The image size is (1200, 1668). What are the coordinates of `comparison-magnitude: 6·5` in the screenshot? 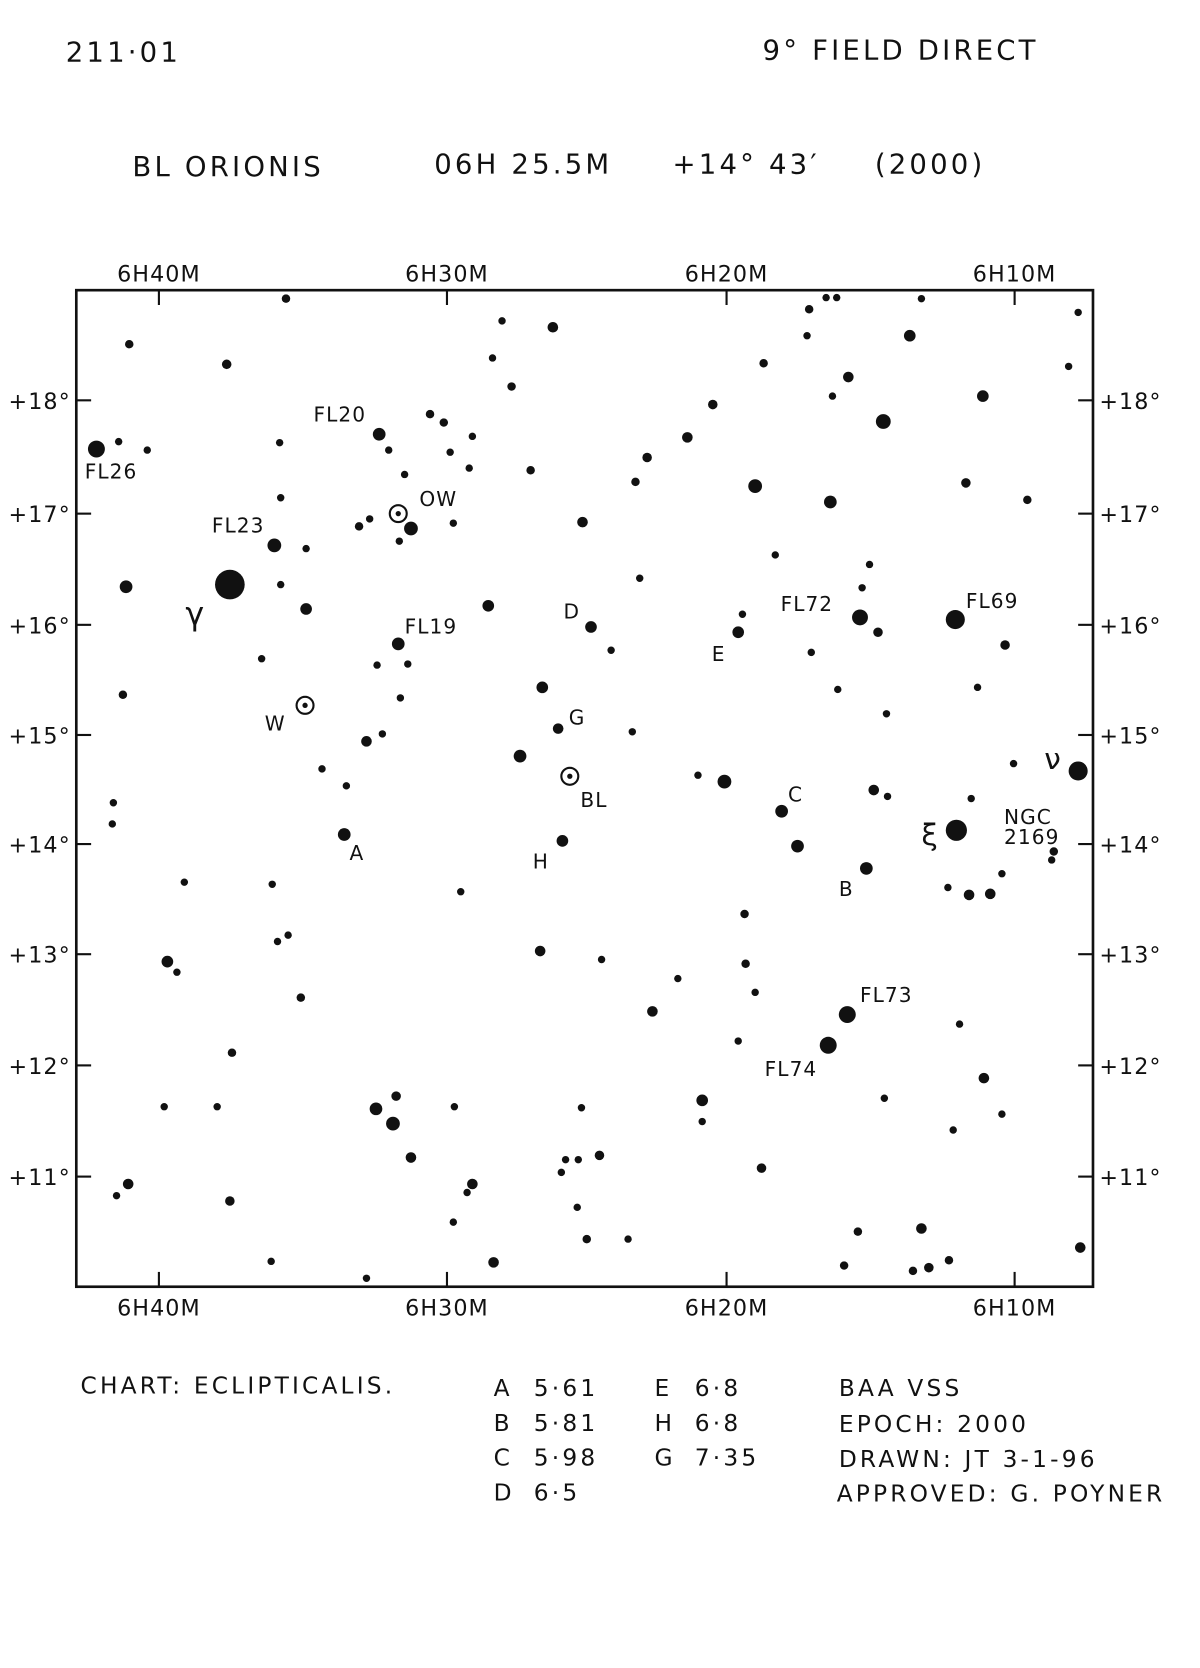 It's located at (557, 1493).